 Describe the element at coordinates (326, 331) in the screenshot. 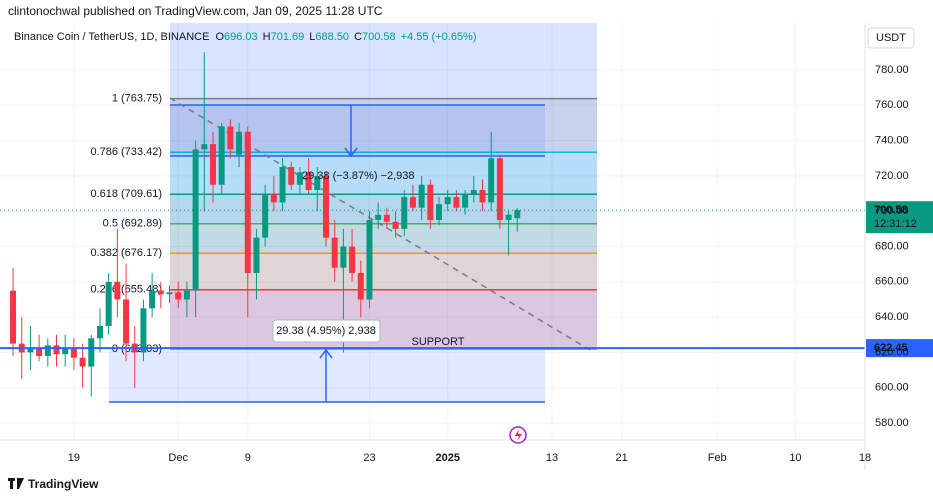

I see `measure-up-label: 29.38 (4.95%) 2,938` at that location.